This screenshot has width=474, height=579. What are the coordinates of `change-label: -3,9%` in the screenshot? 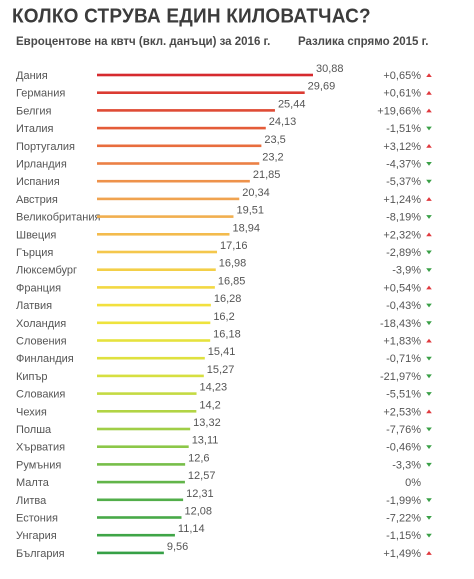 It's located at (406, 271).